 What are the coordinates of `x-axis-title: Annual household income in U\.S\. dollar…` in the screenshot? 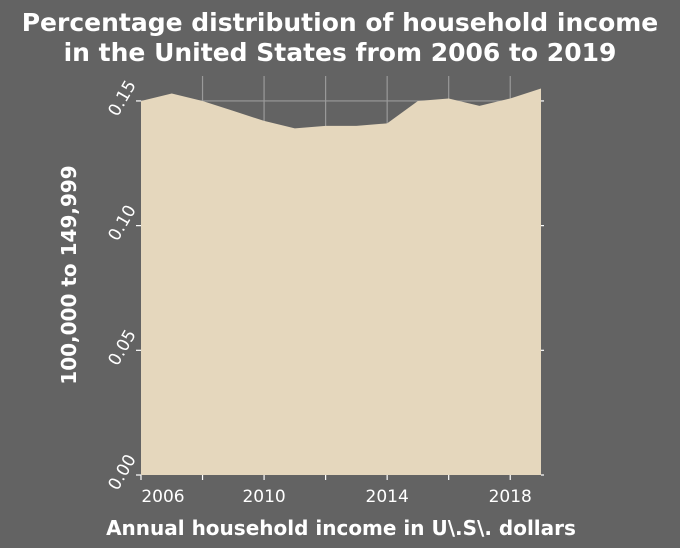 It's located at (341, 528).